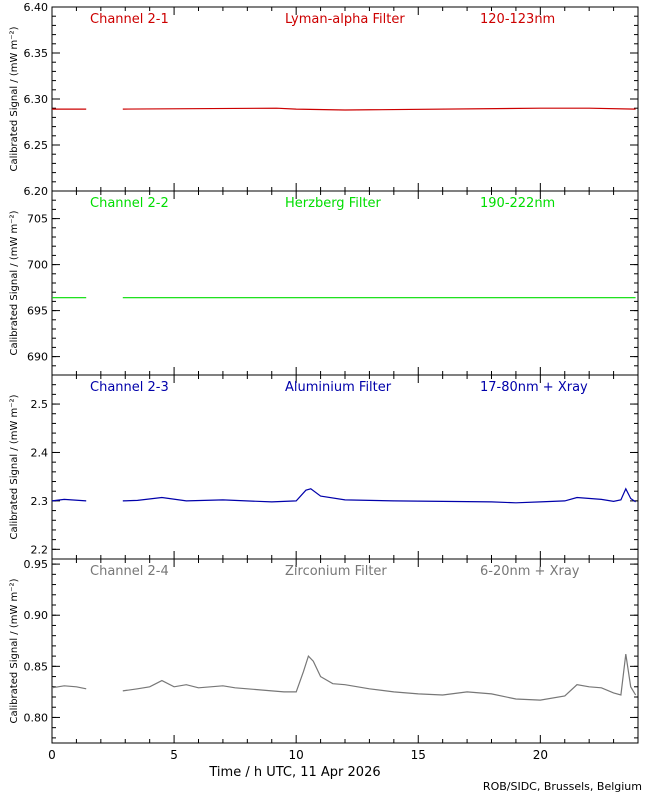  Describe the element at coordinates (36, 191) in the screenshot. I see `y-tick-label: 6.20` at that location.